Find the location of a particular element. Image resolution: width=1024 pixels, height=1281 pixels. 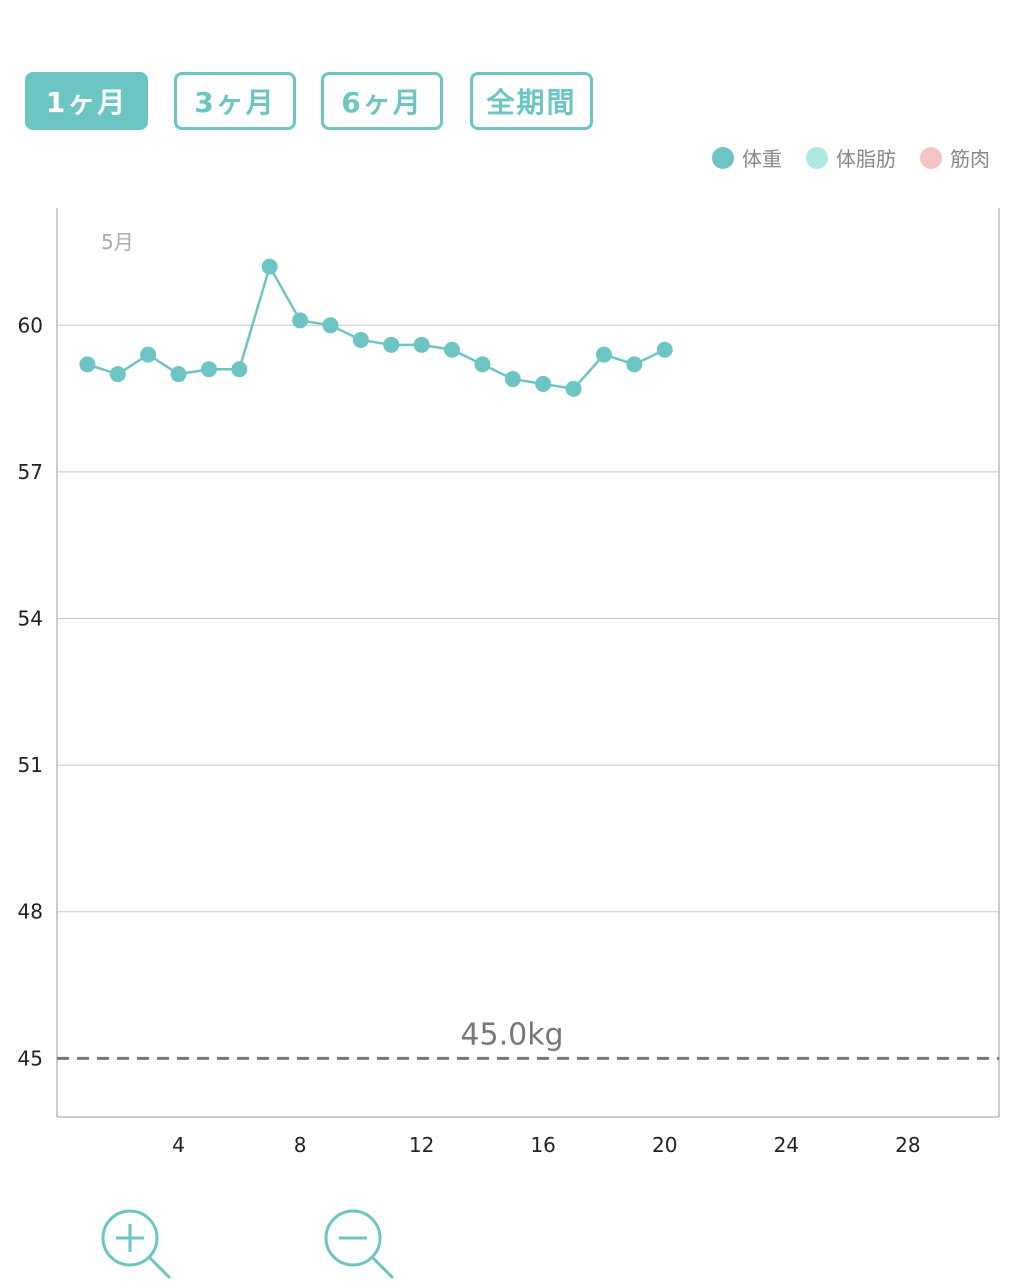

tab-3-months: 3ヶ月 is located at coordinates (235, 101).